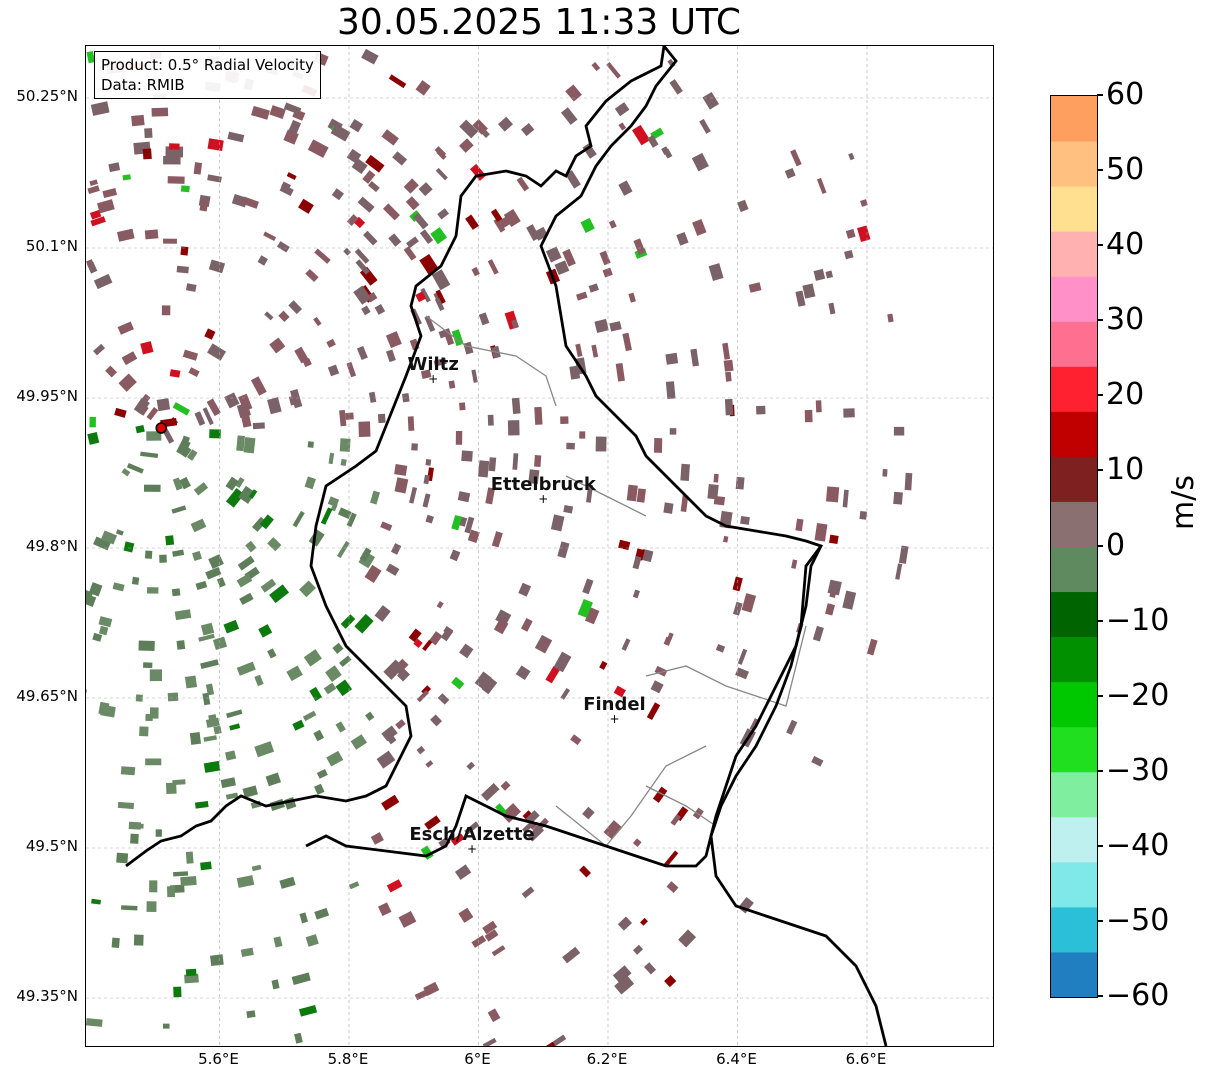 Image resolution: width=1207 pixels, height=1081 pixels. Describe the element at coordinates (1138, 770) in the screenshot. I see `colorbar-tick-label: −30` at that location.